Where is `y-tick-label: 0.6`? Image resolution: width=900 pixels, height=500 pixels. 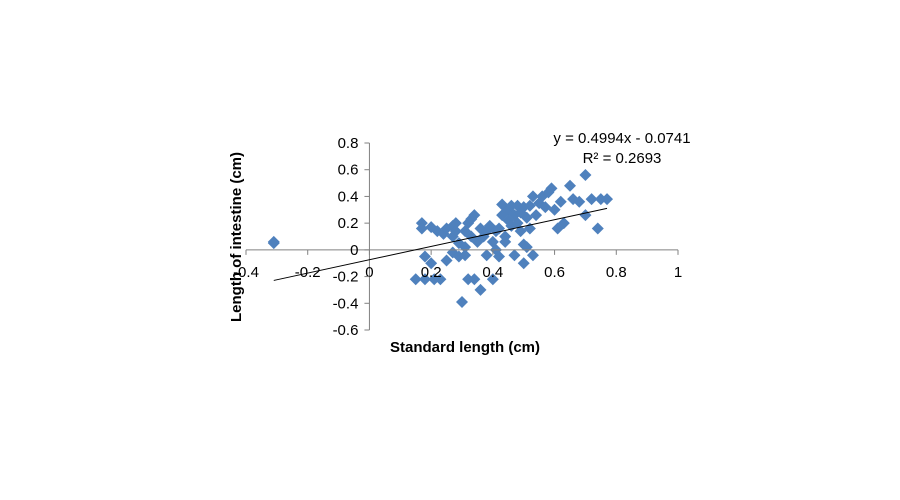 y-tick-label: 0.6 is located at coordinates (348, 170).